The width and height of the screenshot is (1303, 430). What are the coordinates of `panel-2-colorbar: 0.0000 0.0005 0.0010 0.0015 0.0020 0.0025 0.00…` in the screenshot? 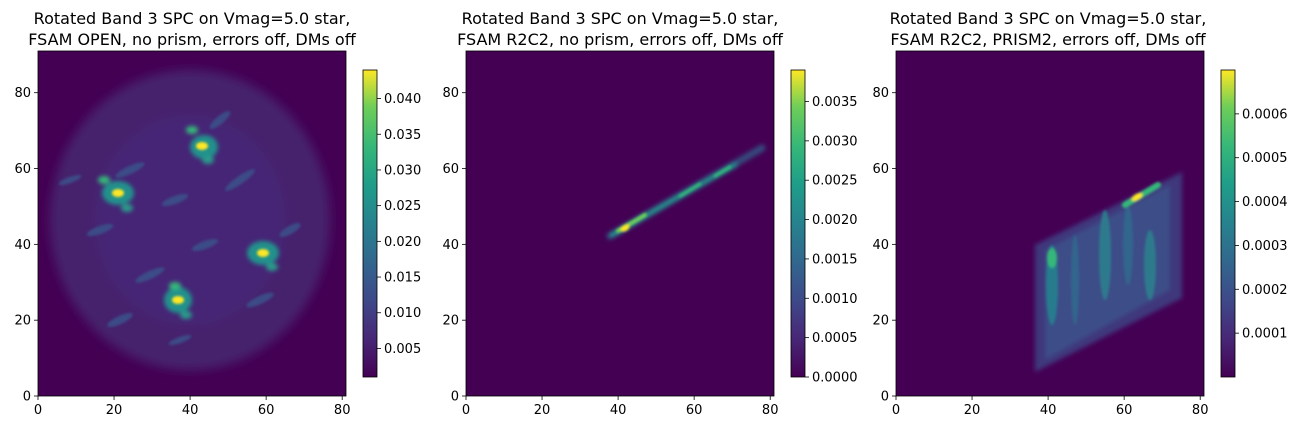 It's located at (824, 227).